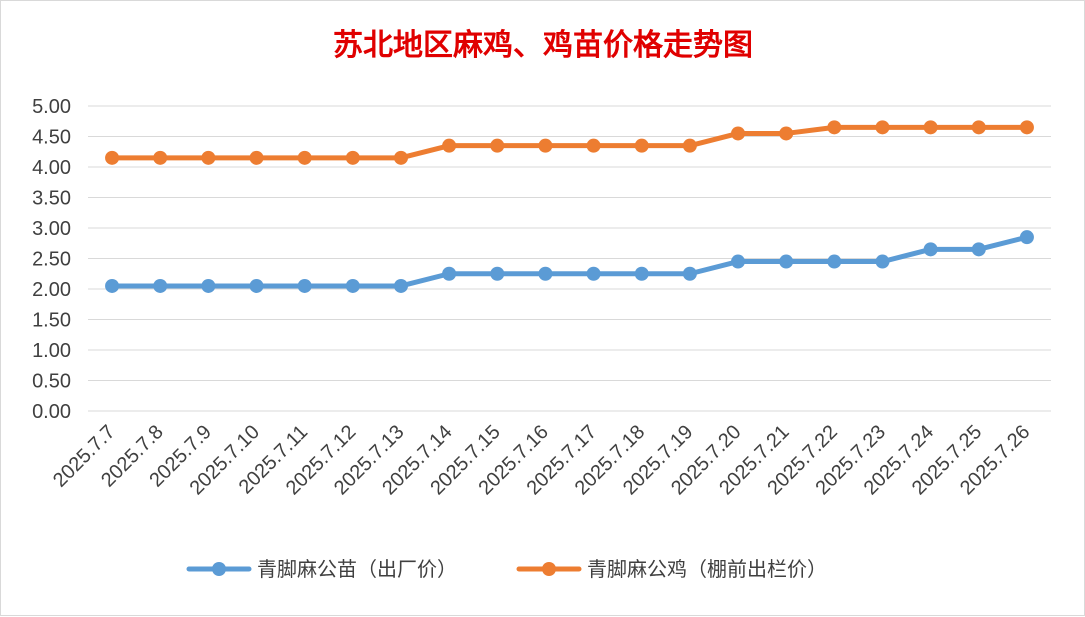 This screenshot has width=1085, height=617. Describe the element at coordinates (707, 569) in the screenshot. I see `legend-label: 青脚麻公鸡（棚前出栏价）` at that location.